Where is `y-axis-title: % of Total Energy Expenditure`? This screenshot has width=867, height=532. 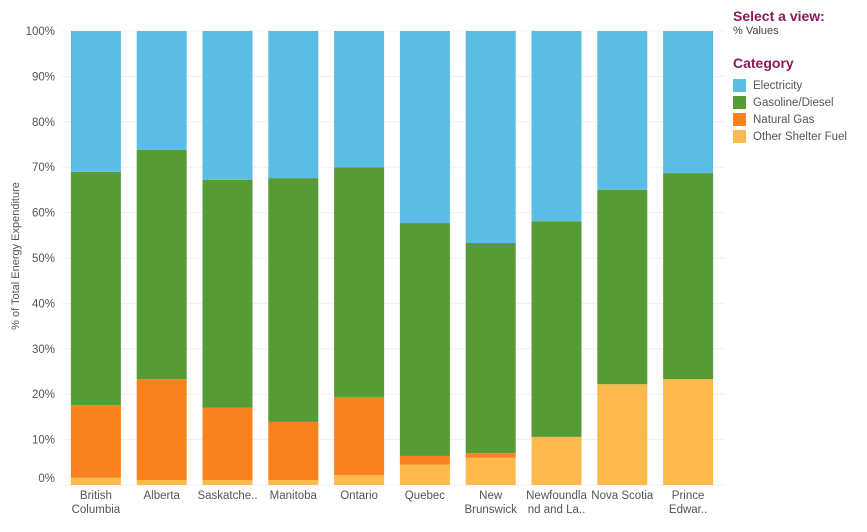 y-axis-title: % of Total Energy Expenditure is located at coordinates (16, 256).